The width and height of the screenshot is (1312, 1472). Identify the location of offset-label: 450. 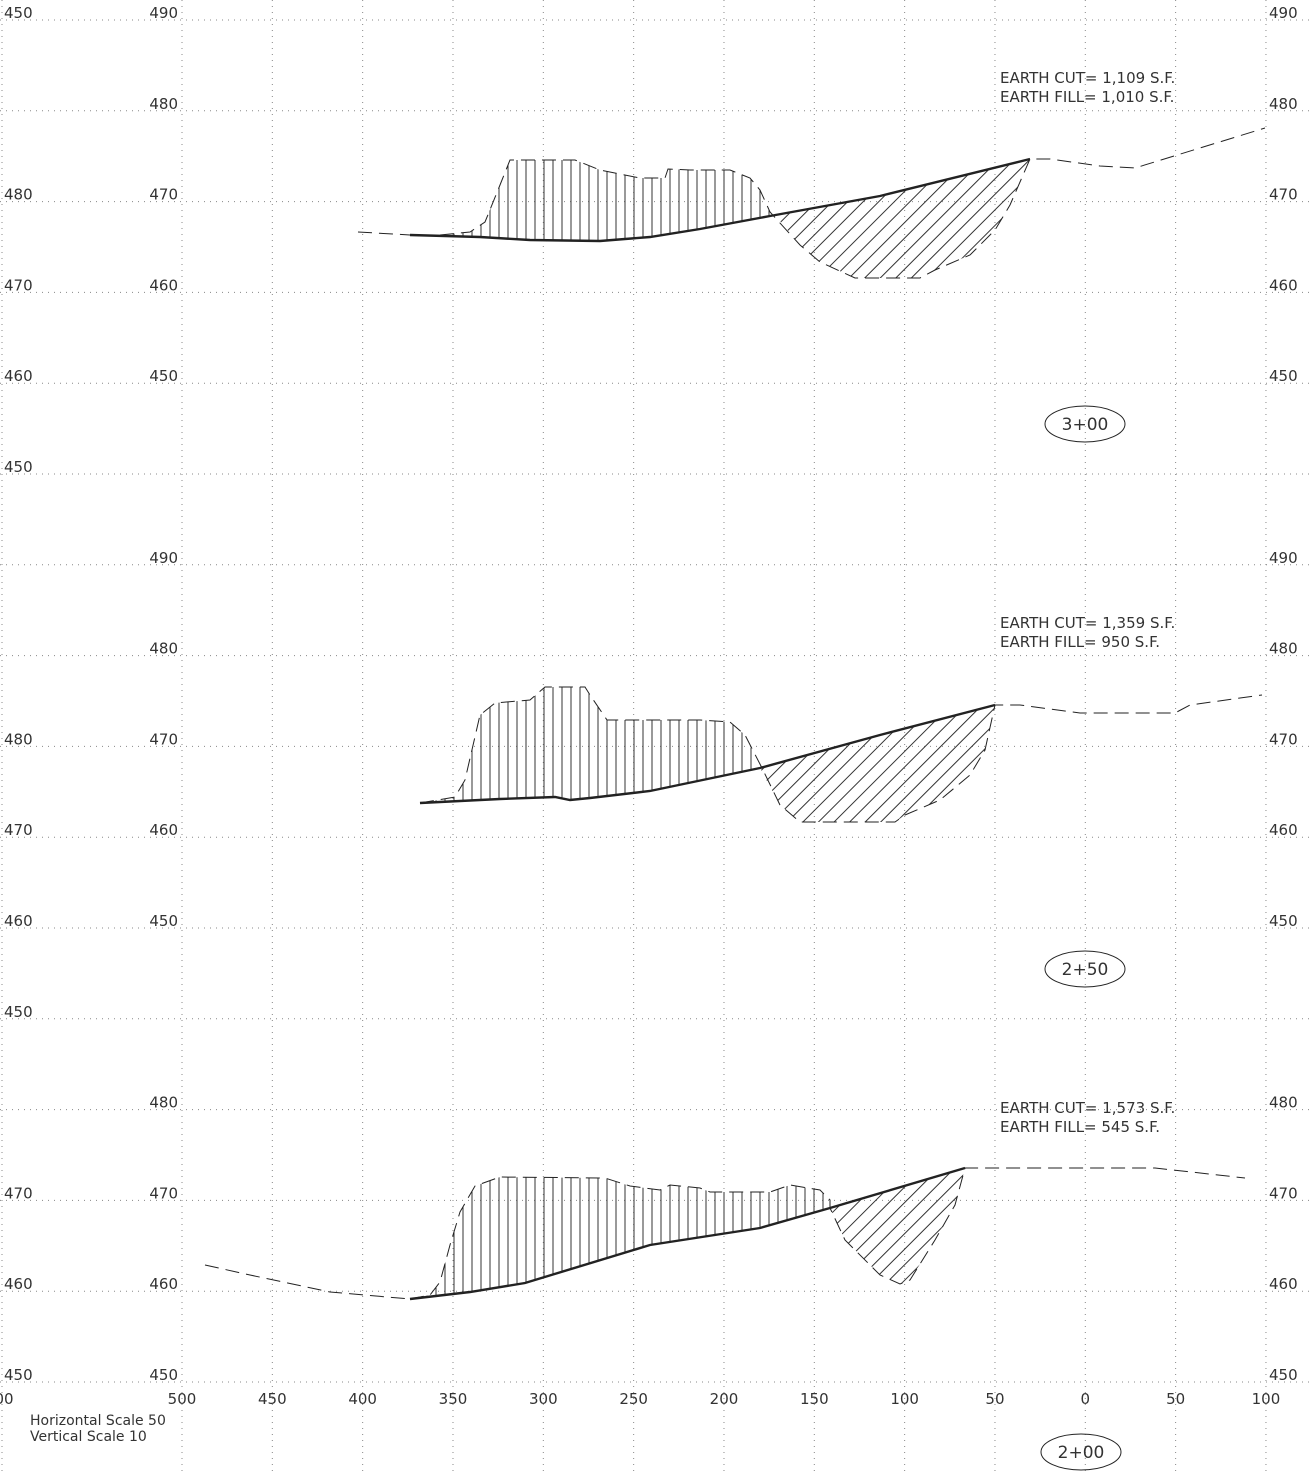
(272, 1399).